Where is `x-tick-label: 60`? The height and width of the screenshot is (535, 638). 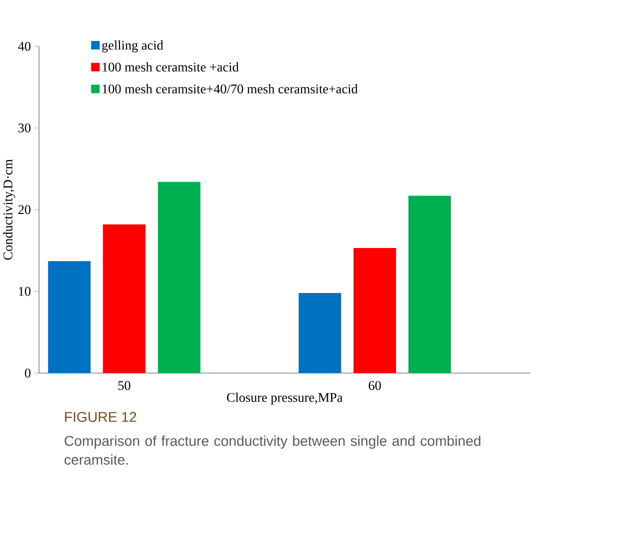 x-tick-label: 60 is located at coordinates (374, 385).